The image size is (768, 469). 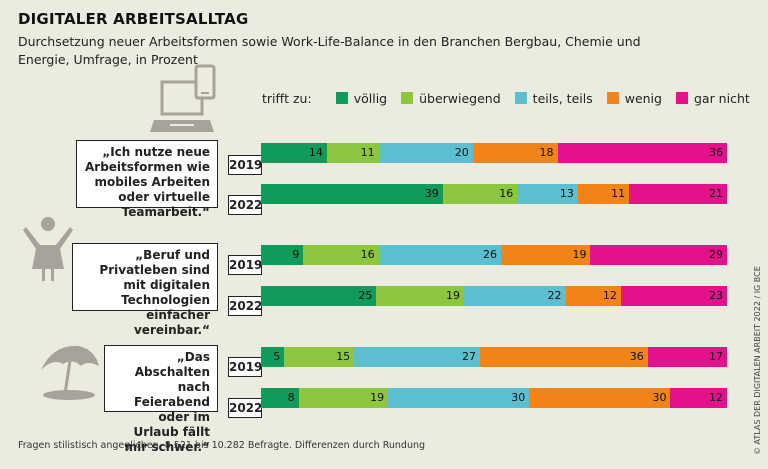 I want to click on bar-segment: 22, so click(x=515, y=296).